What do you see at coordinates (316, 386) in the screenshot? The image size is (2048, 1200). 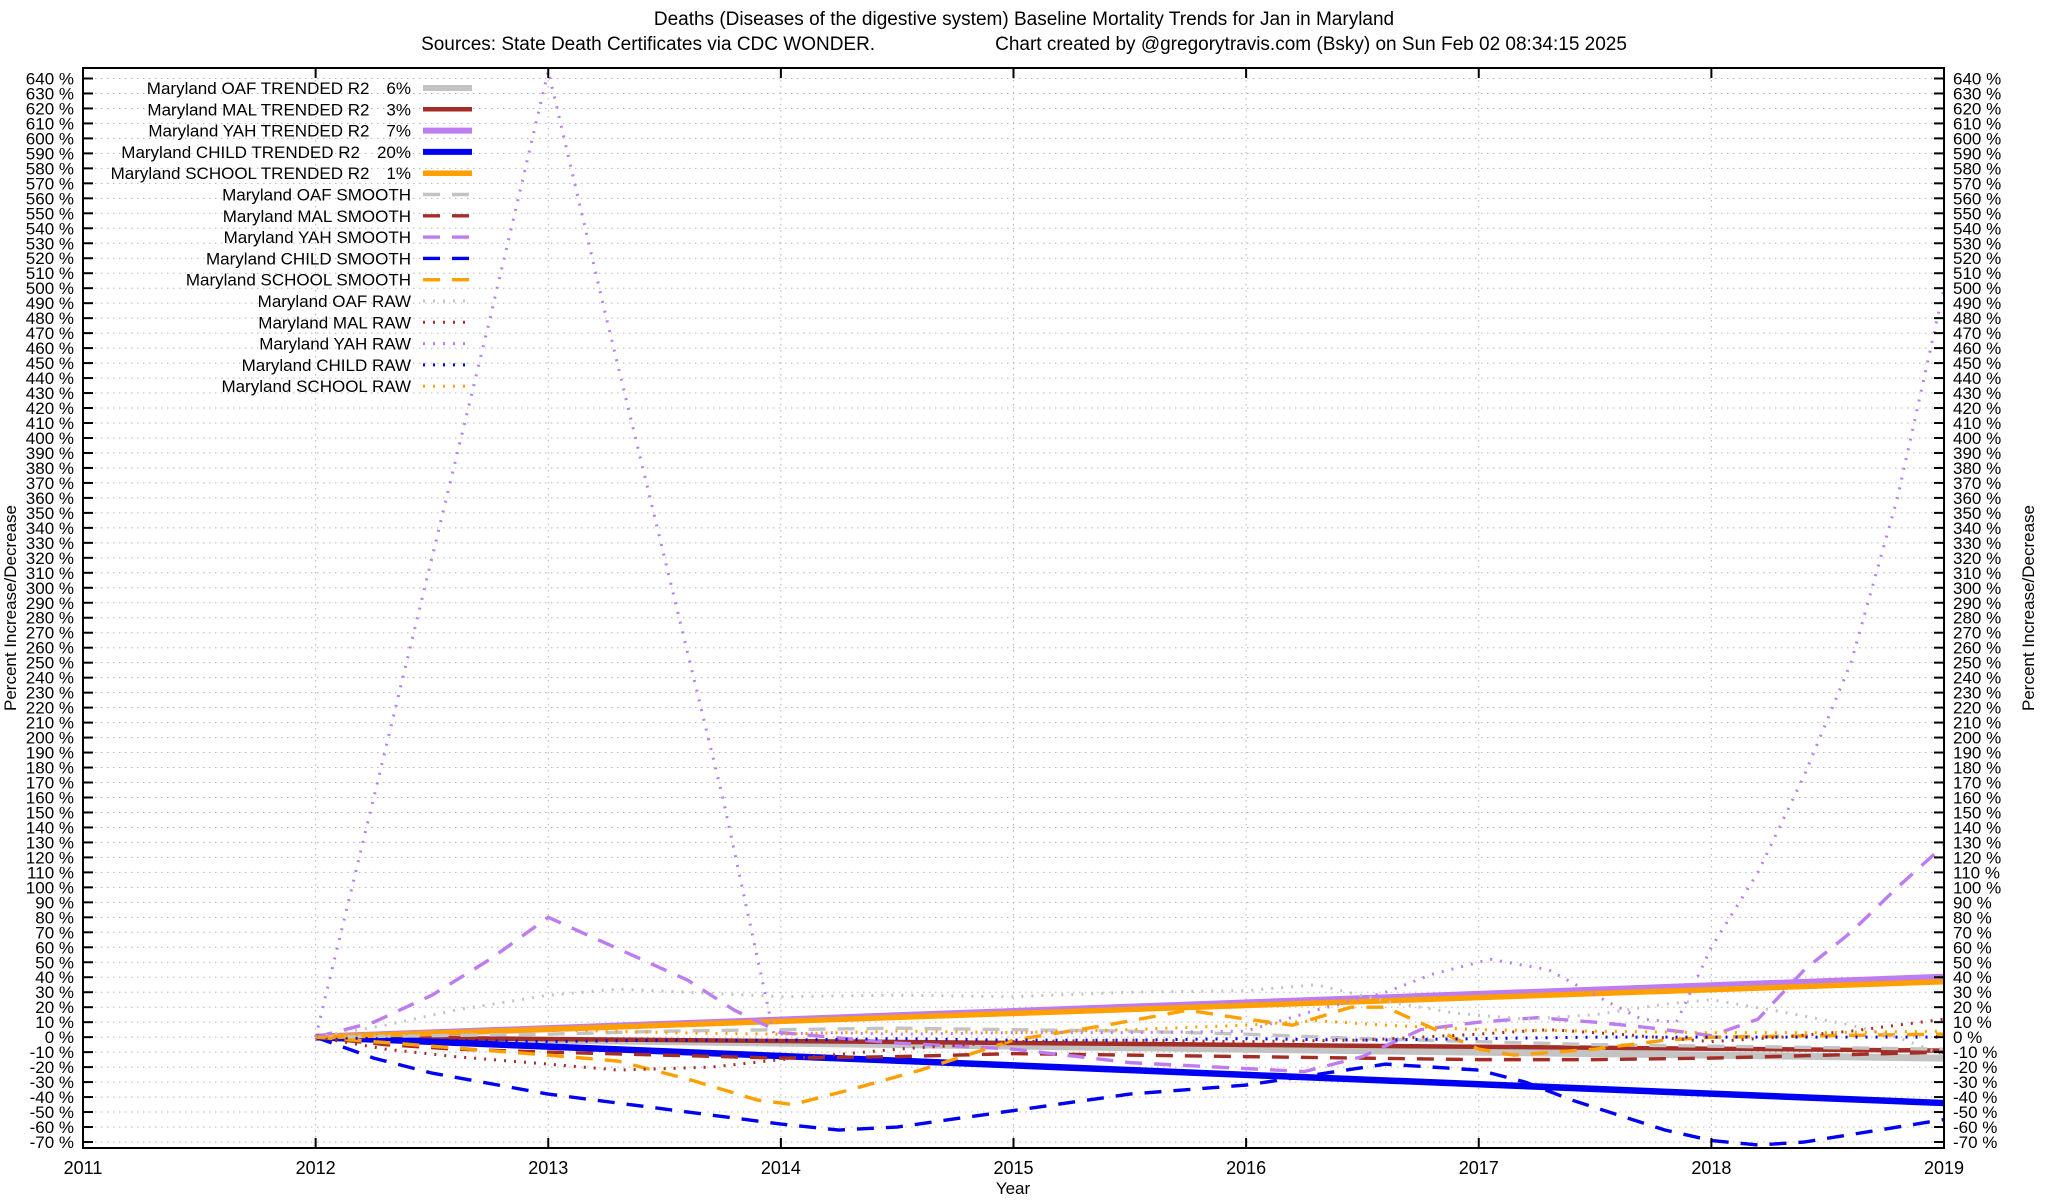 I see `legend-item-school-raw: Maryland SCHOOL RAW` at bounding box center [316, 386].